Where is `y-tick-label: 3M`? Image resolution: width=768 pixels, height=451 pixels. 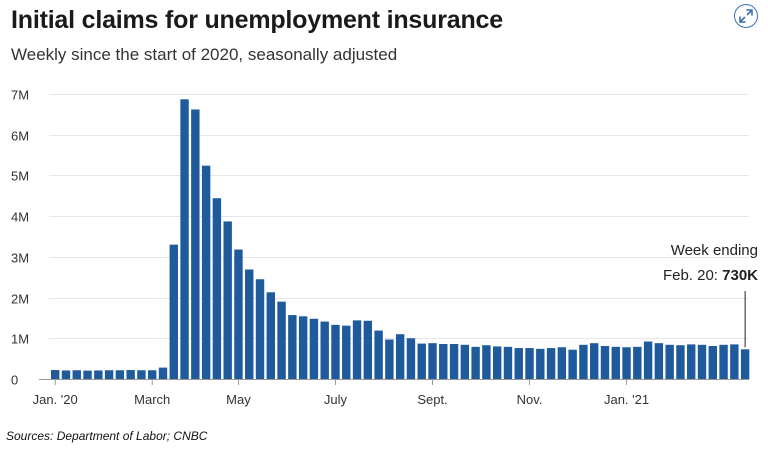 y-tick-label: 3M is located at coordinates (20, 258).